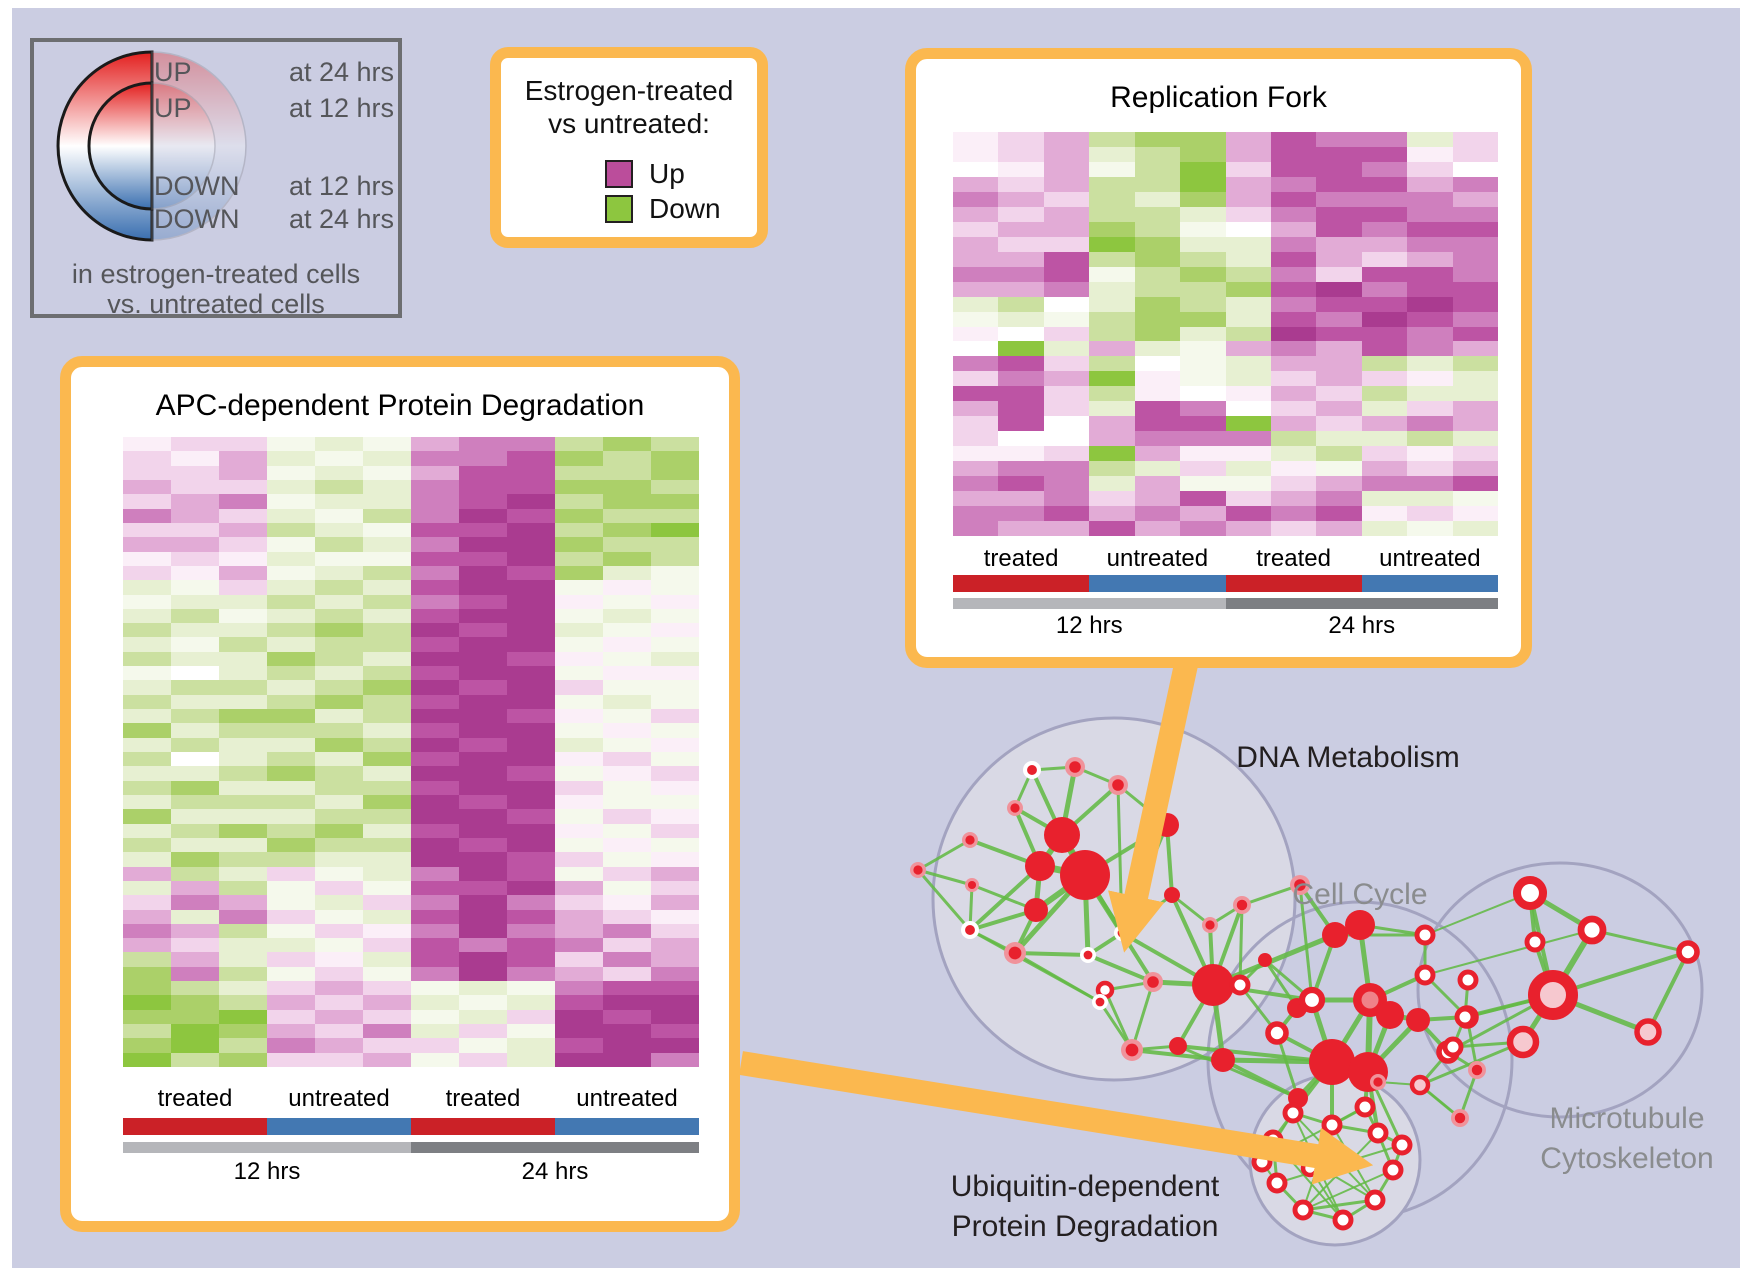 The image size is (1750, 1279). I want to click on time-bar-segment, so click(555, 1147).